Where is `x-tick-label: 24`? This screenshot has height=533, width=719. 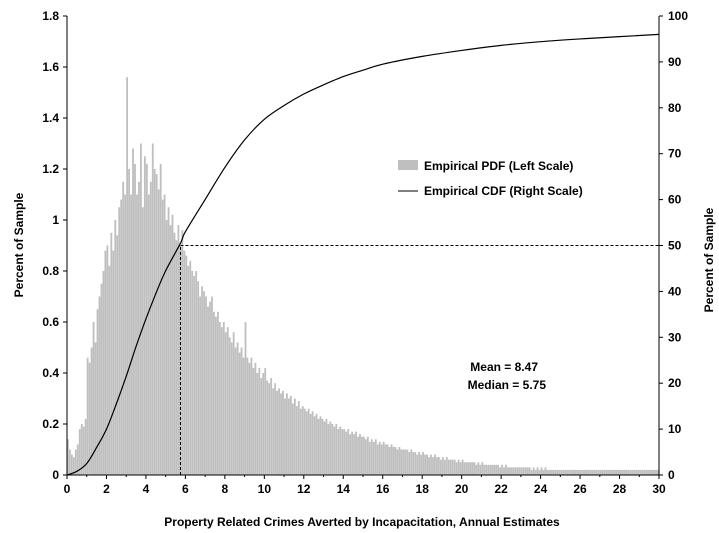
x-tick-label: 24 is located at coordinates (541, 489).